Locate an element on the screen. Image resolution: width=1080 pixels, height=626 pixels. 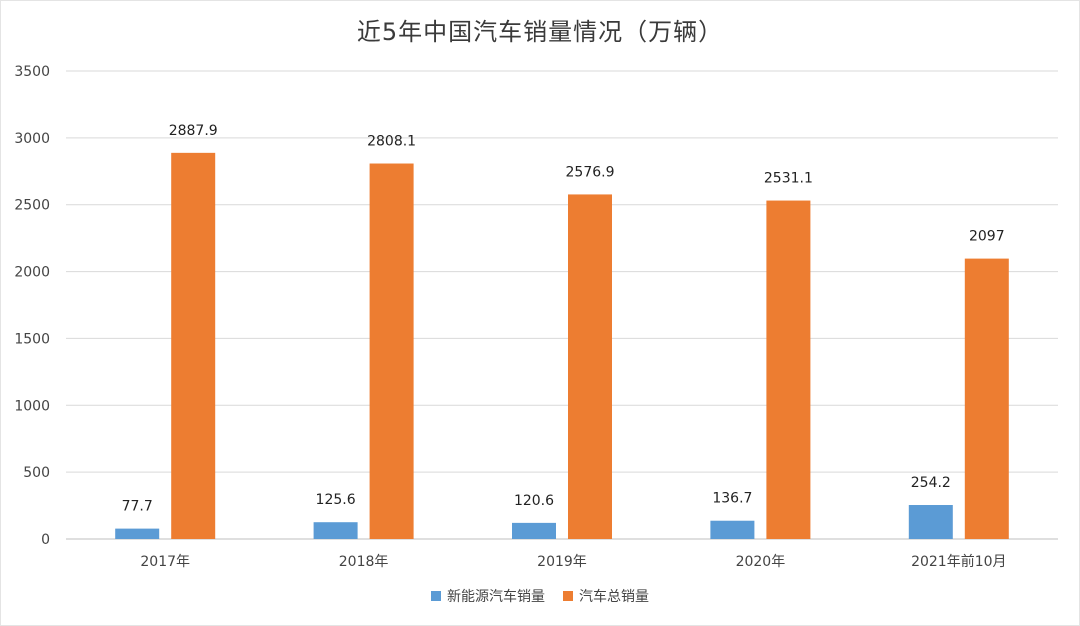
legend-label-new-energy: 新能源汽车销量 is located at coordinates (496, 597).